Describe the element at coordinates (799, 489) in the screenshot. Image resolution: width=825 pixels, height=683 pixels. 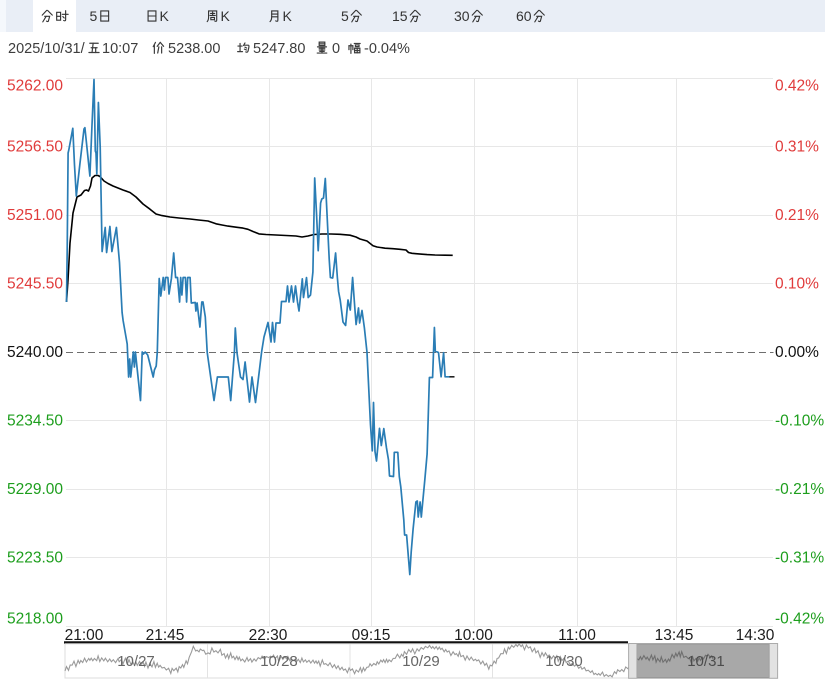
I see `svg-text: -0.21%` at that location.